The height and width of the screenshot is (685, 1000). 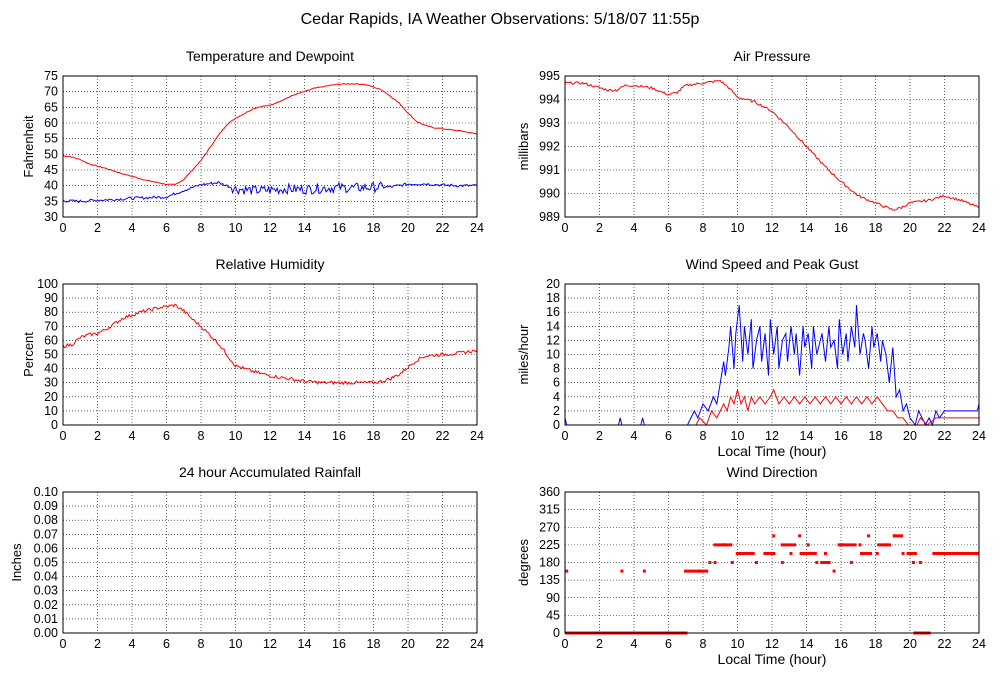 I want to click on y-tick-label: 992, so click(x=549, y=147).